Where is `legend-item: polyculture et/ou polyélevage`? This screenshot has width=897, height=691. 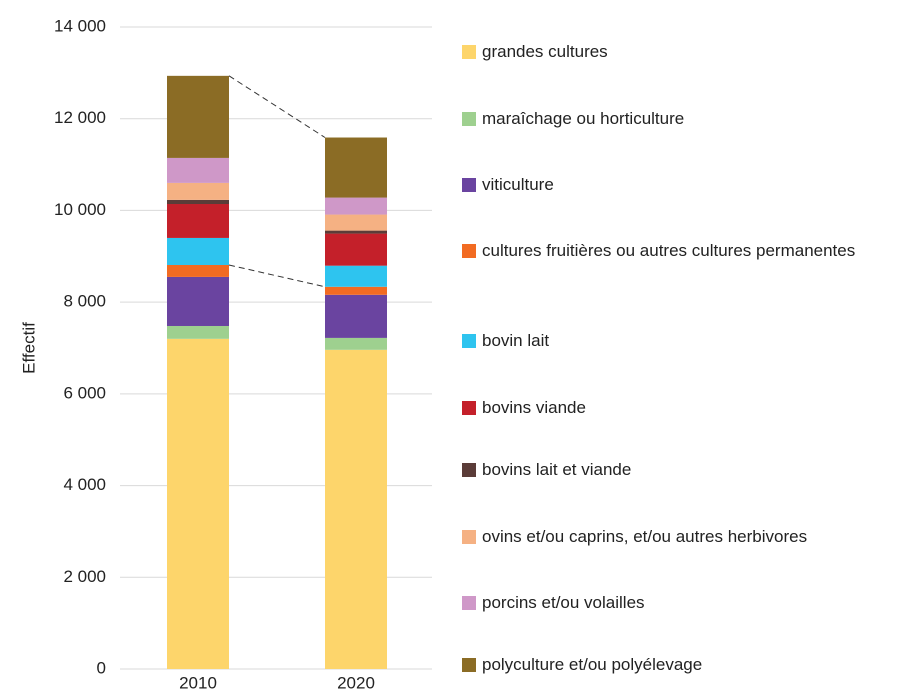
legend-item: polyculture et/ou polyélevage is located at coordinates (677, 665).